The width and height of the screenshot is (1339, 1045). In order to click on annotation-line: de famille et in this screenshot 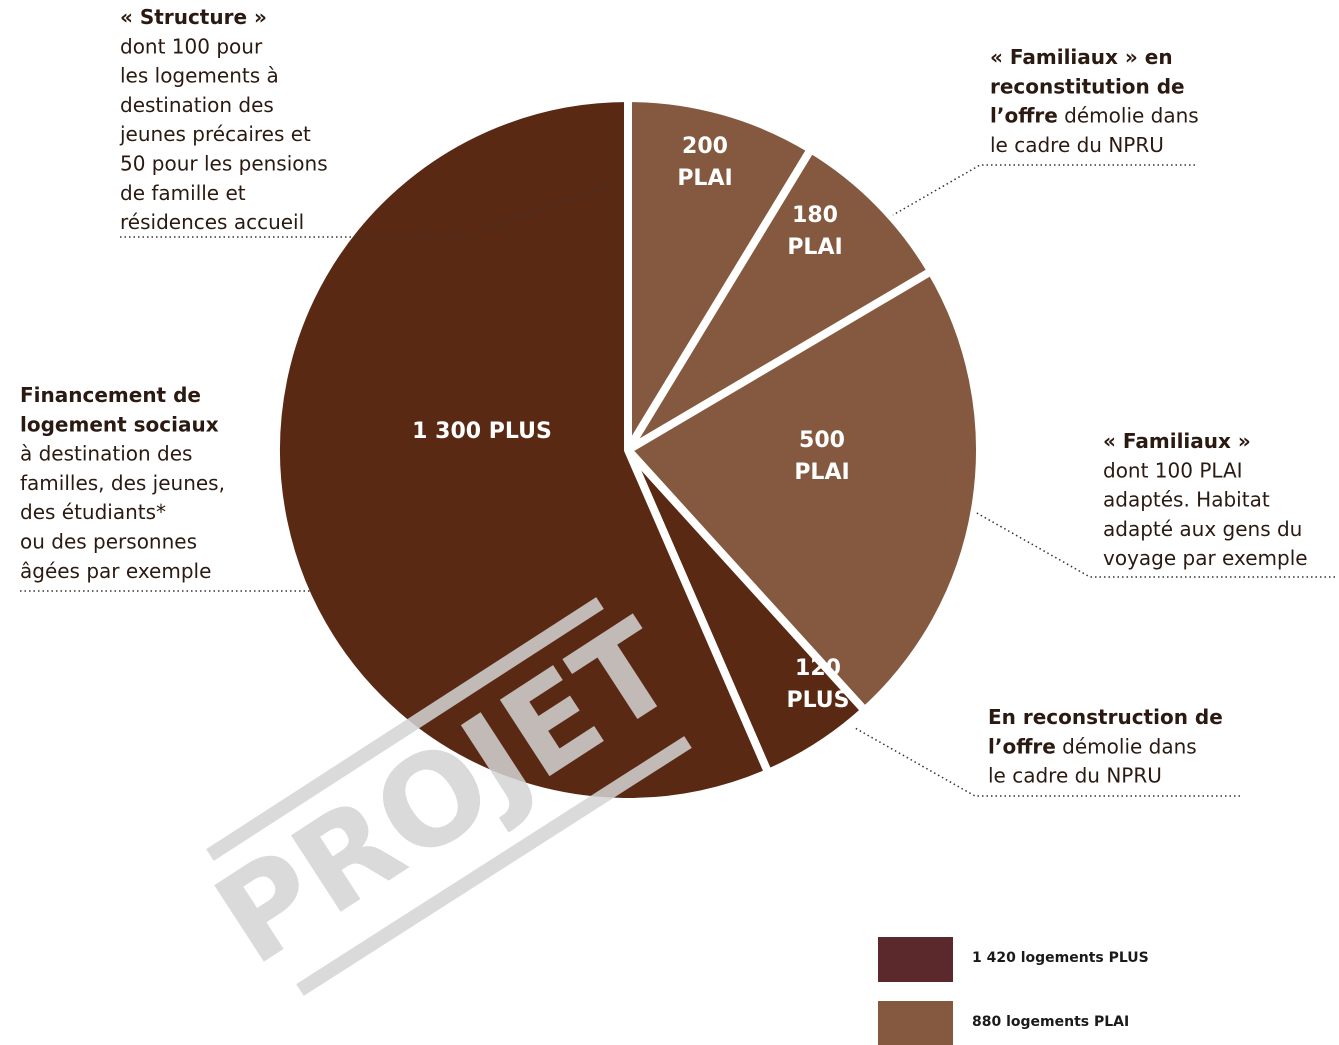, I will do `click(183, 192)`.